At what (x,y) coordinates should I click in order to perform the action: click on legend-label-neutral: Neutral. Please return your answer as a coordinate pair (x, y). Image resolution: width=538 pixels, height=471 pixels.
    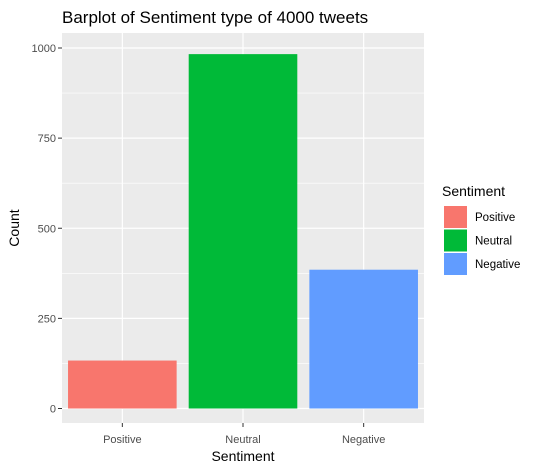
    Looking at the image, I should click on (493, 242).